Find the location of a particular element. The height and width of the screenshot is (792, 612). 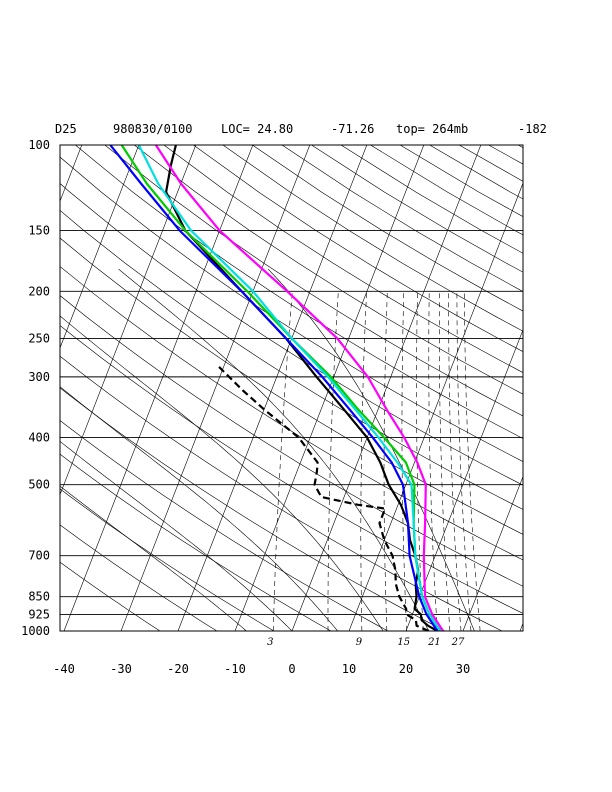

header-longitude: -71.26 is located at coordinates (352, 129).